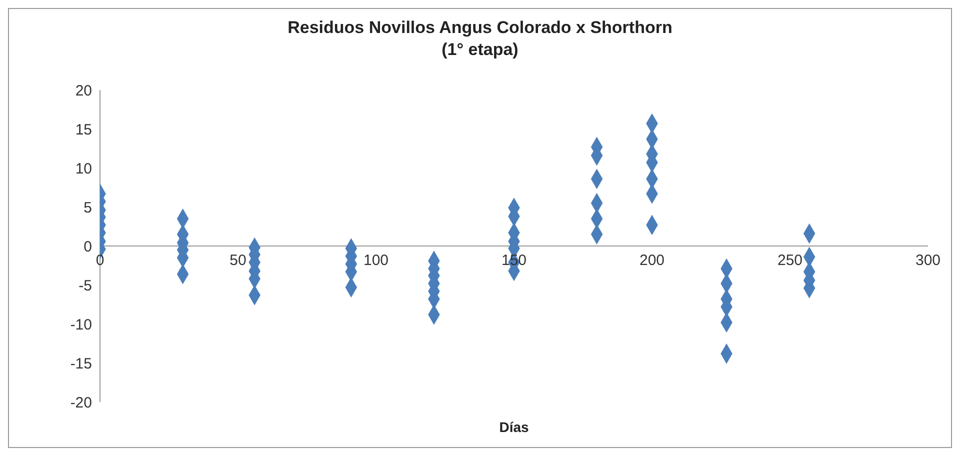  I want to click on y-tick-label: -15, so click(81, 363).